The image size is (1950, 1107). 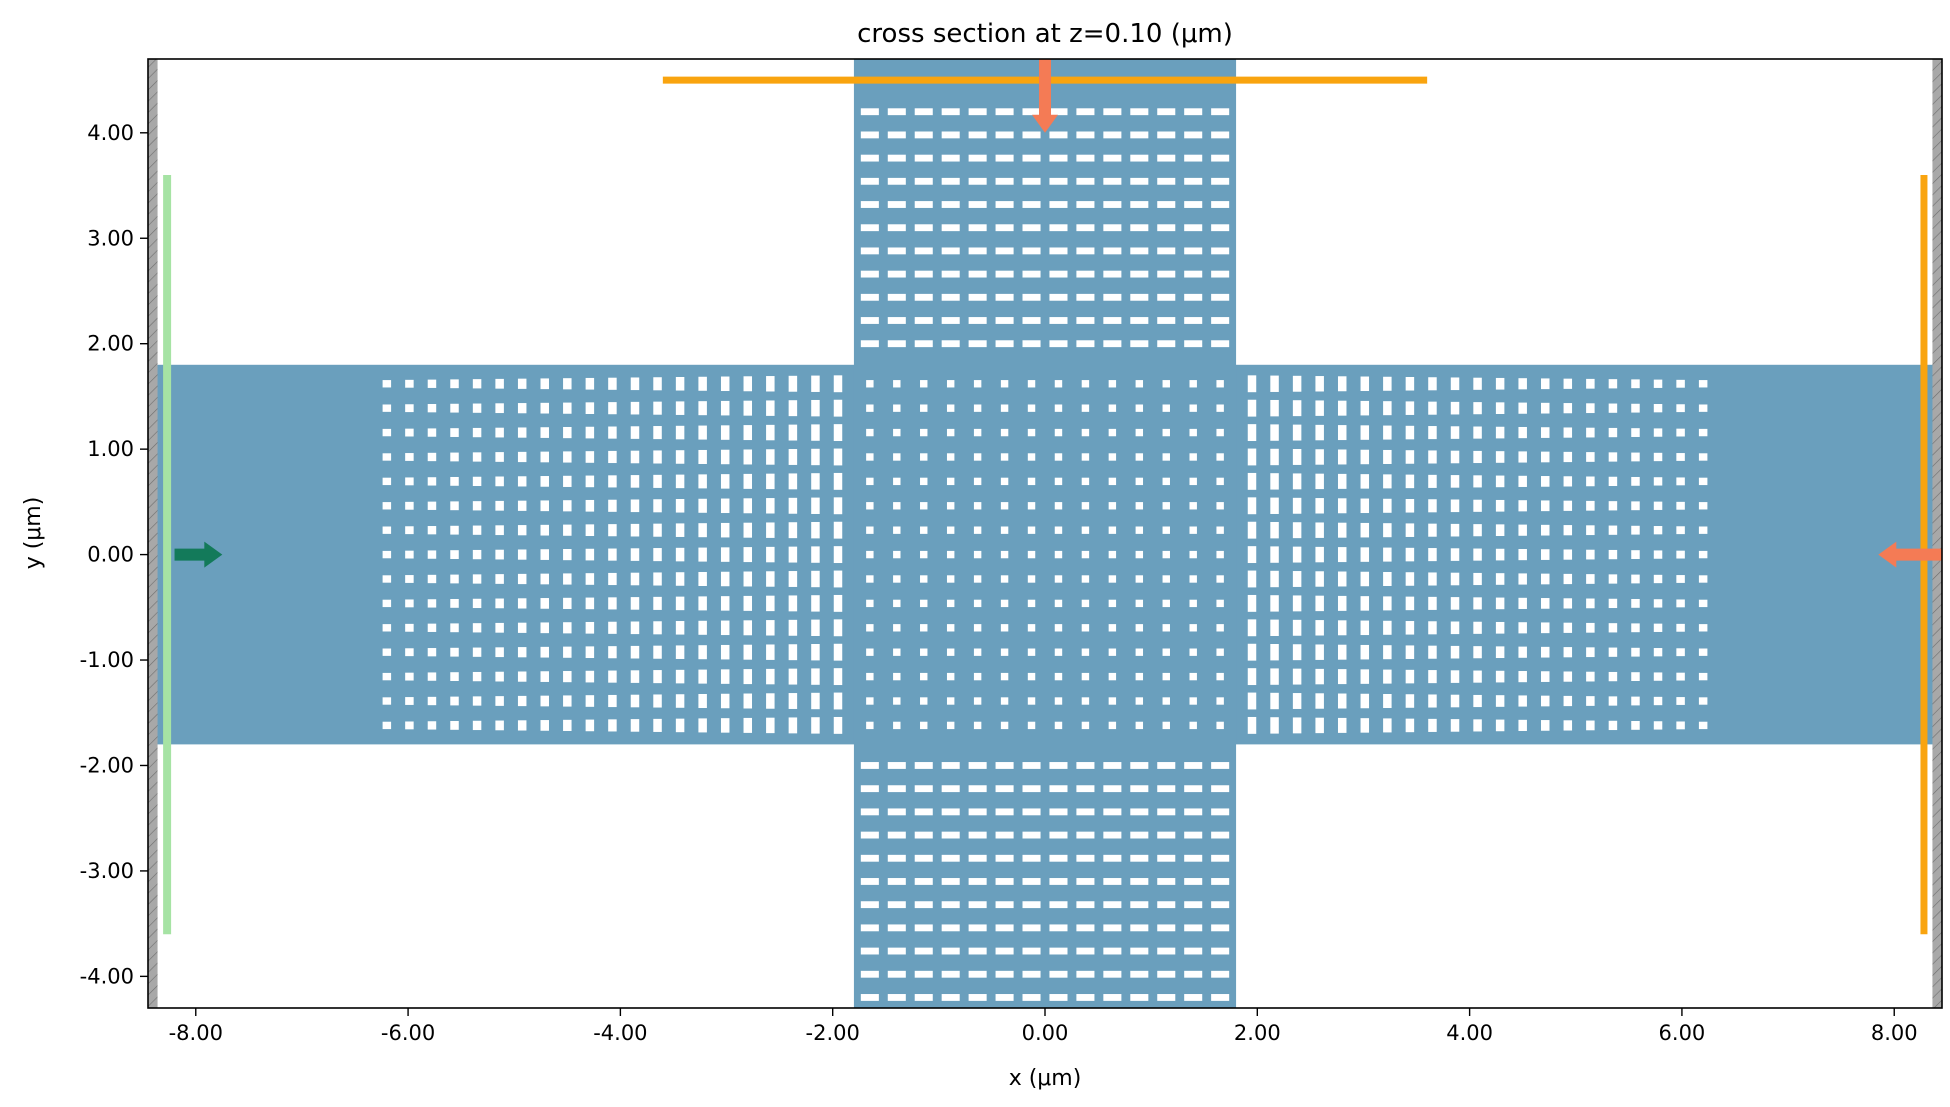 I want to click on monitor-top-arrow, so click(x=1045, y=96).